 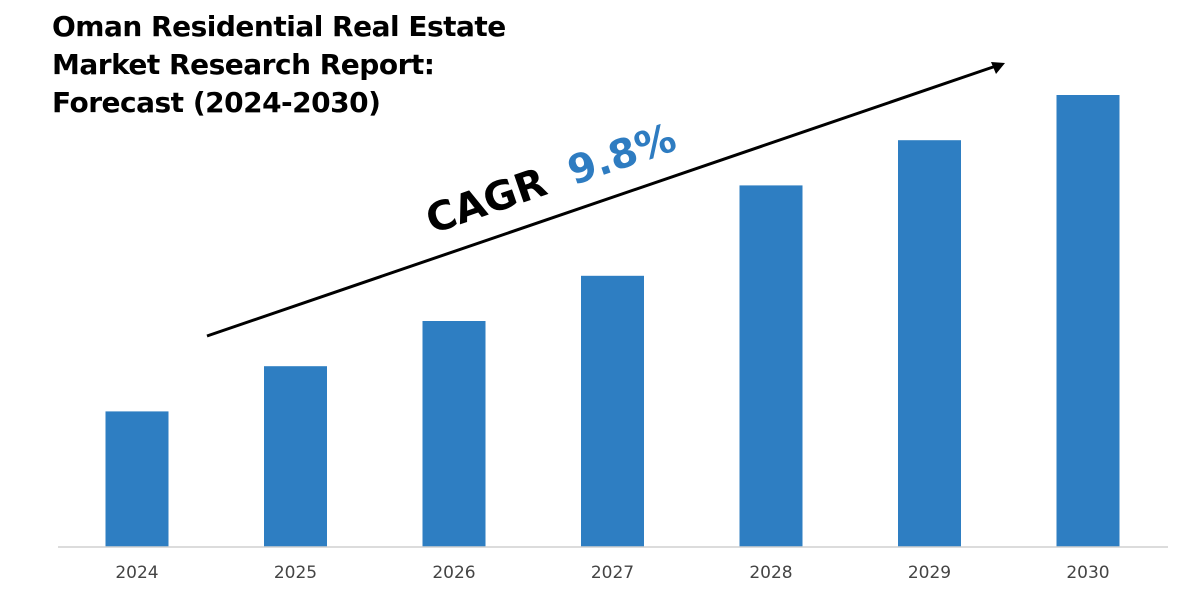 What do you see at coordinates (929, 343) in the screenshot?
I see `bar-2029` at bounding box center [929, 343].